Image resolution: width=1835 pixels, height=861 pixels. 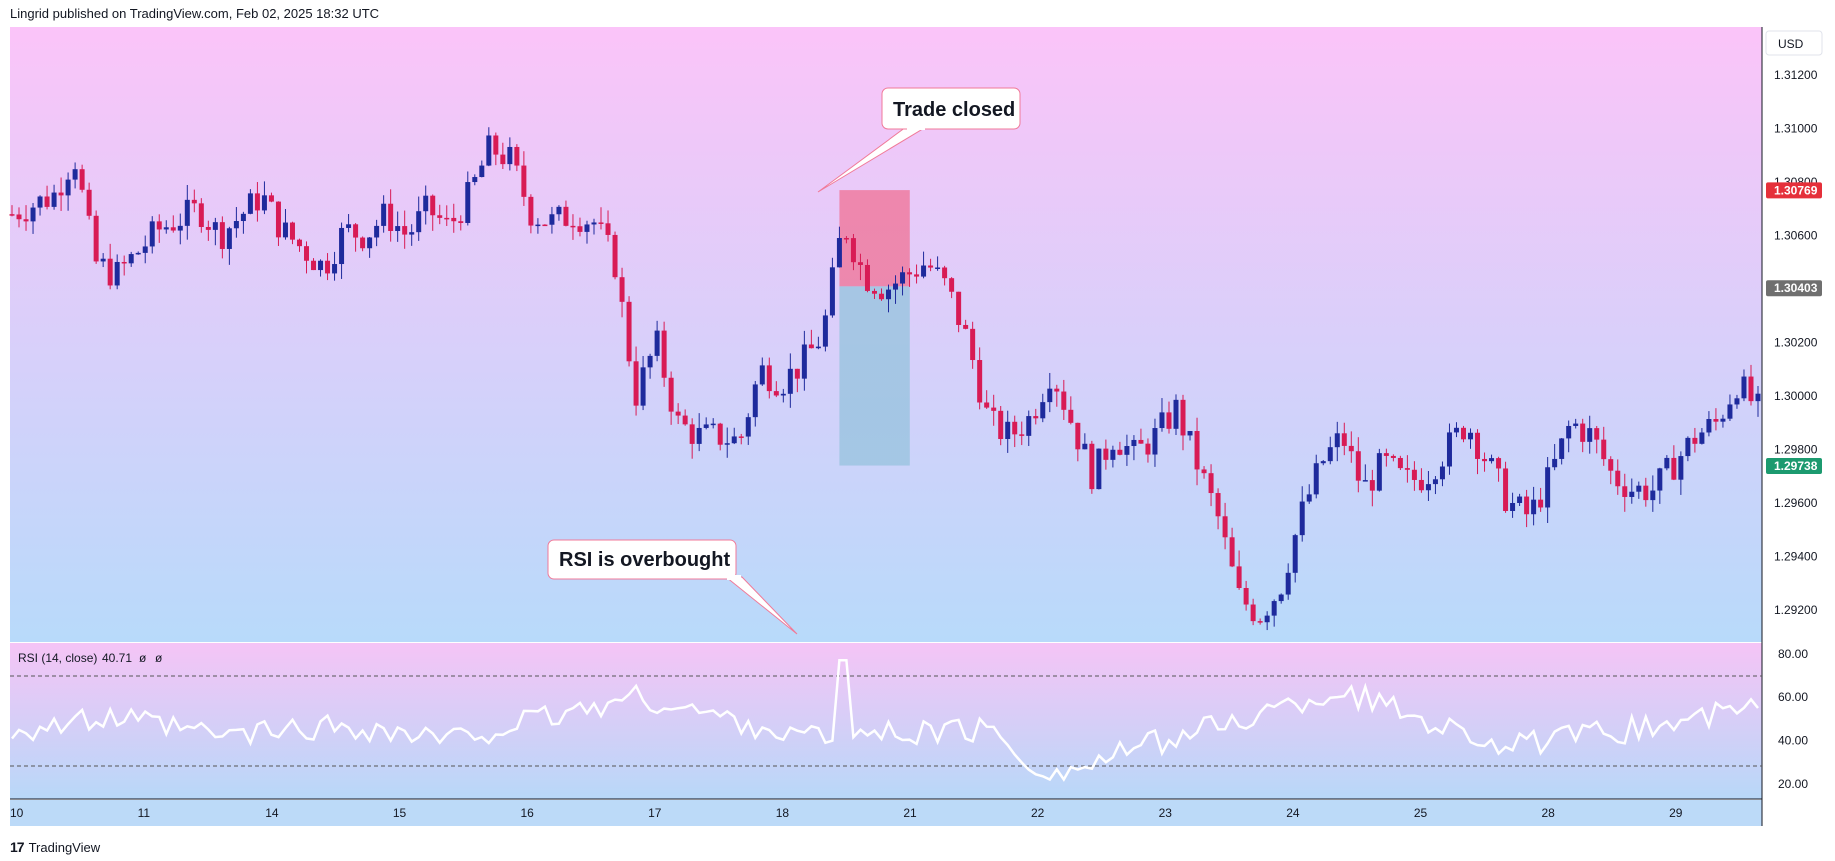 I want to click on callout-trade-closed-seam, so click(x=916, y=127).